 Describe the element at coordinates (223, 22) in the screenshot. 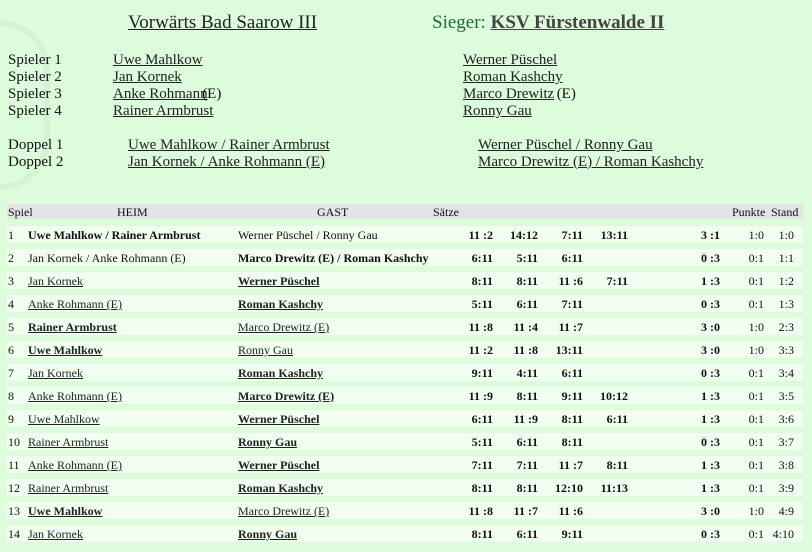

I see `home-team-link: Vorwärts Bad Saarow III` at that location.